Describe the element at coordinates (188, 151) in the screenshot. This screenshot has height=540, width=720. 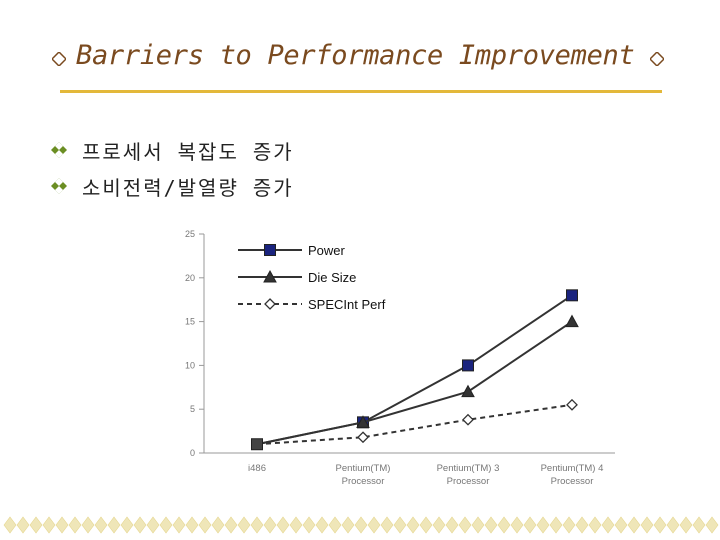
I see `bullet-text: 프로세서 복잡도 증가` at that location.